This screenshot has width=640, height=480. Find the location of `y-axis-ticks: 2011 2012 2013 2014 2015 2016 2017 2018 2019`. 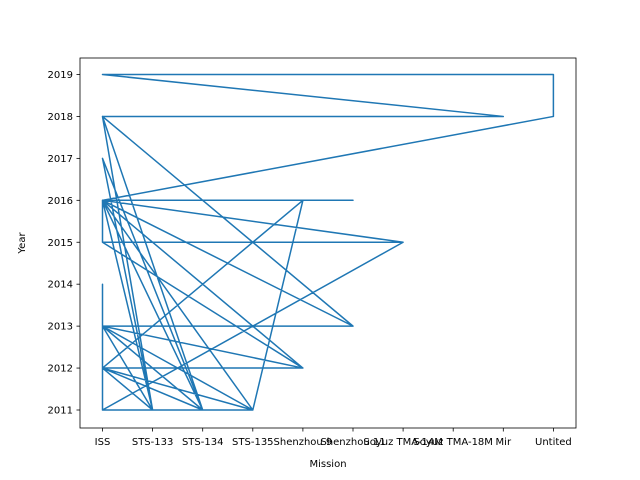

y-axis-ticks: 2011 2012 2013 2014 2015 2016 2017 2018 2019 is located at coordinates (64, 243).